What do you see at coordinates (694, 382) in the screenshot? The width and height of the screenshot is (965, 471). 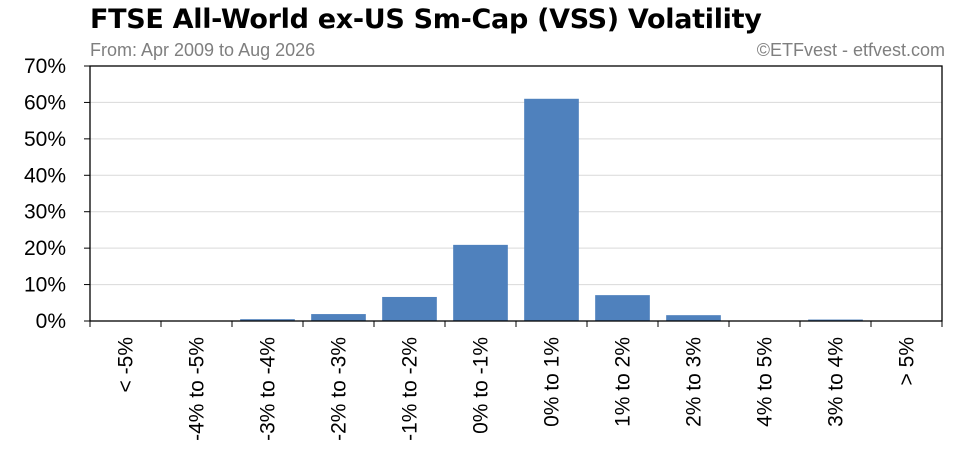 I see `x-tick-label: 2% to 3%` at bounding box center [694, 382].